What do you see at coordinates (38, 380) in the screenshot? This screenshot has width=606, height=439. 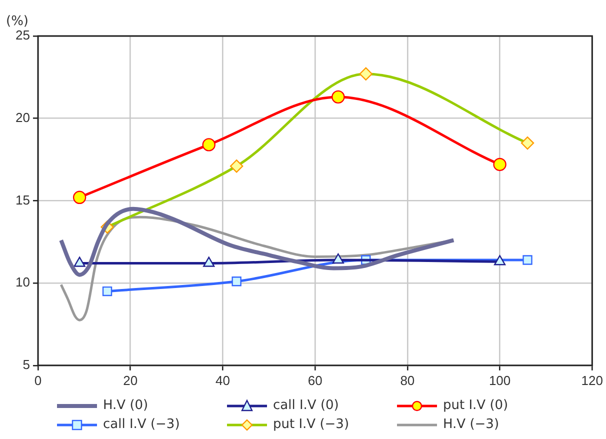 I see `x-tick-label: 0` at bounding box center [38, 380].